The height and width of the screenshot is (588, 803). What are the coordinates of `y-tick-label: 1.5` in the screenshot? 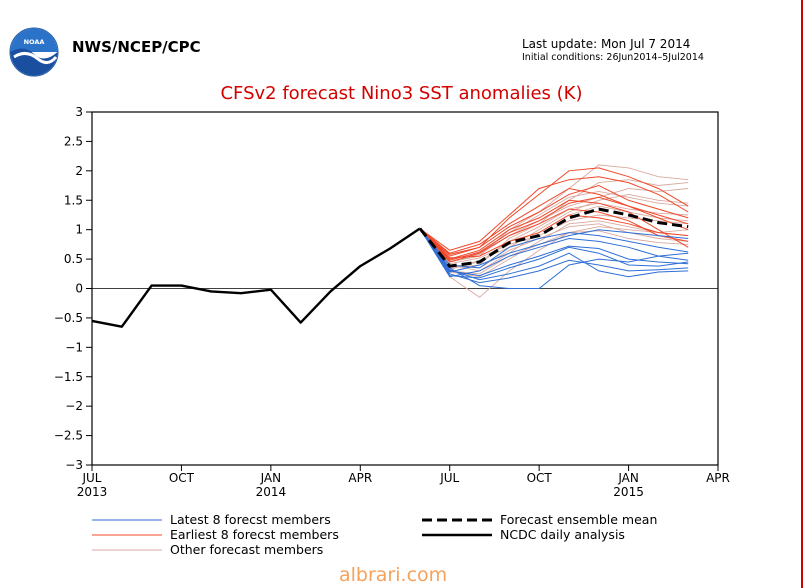 It's located at (73, 200).